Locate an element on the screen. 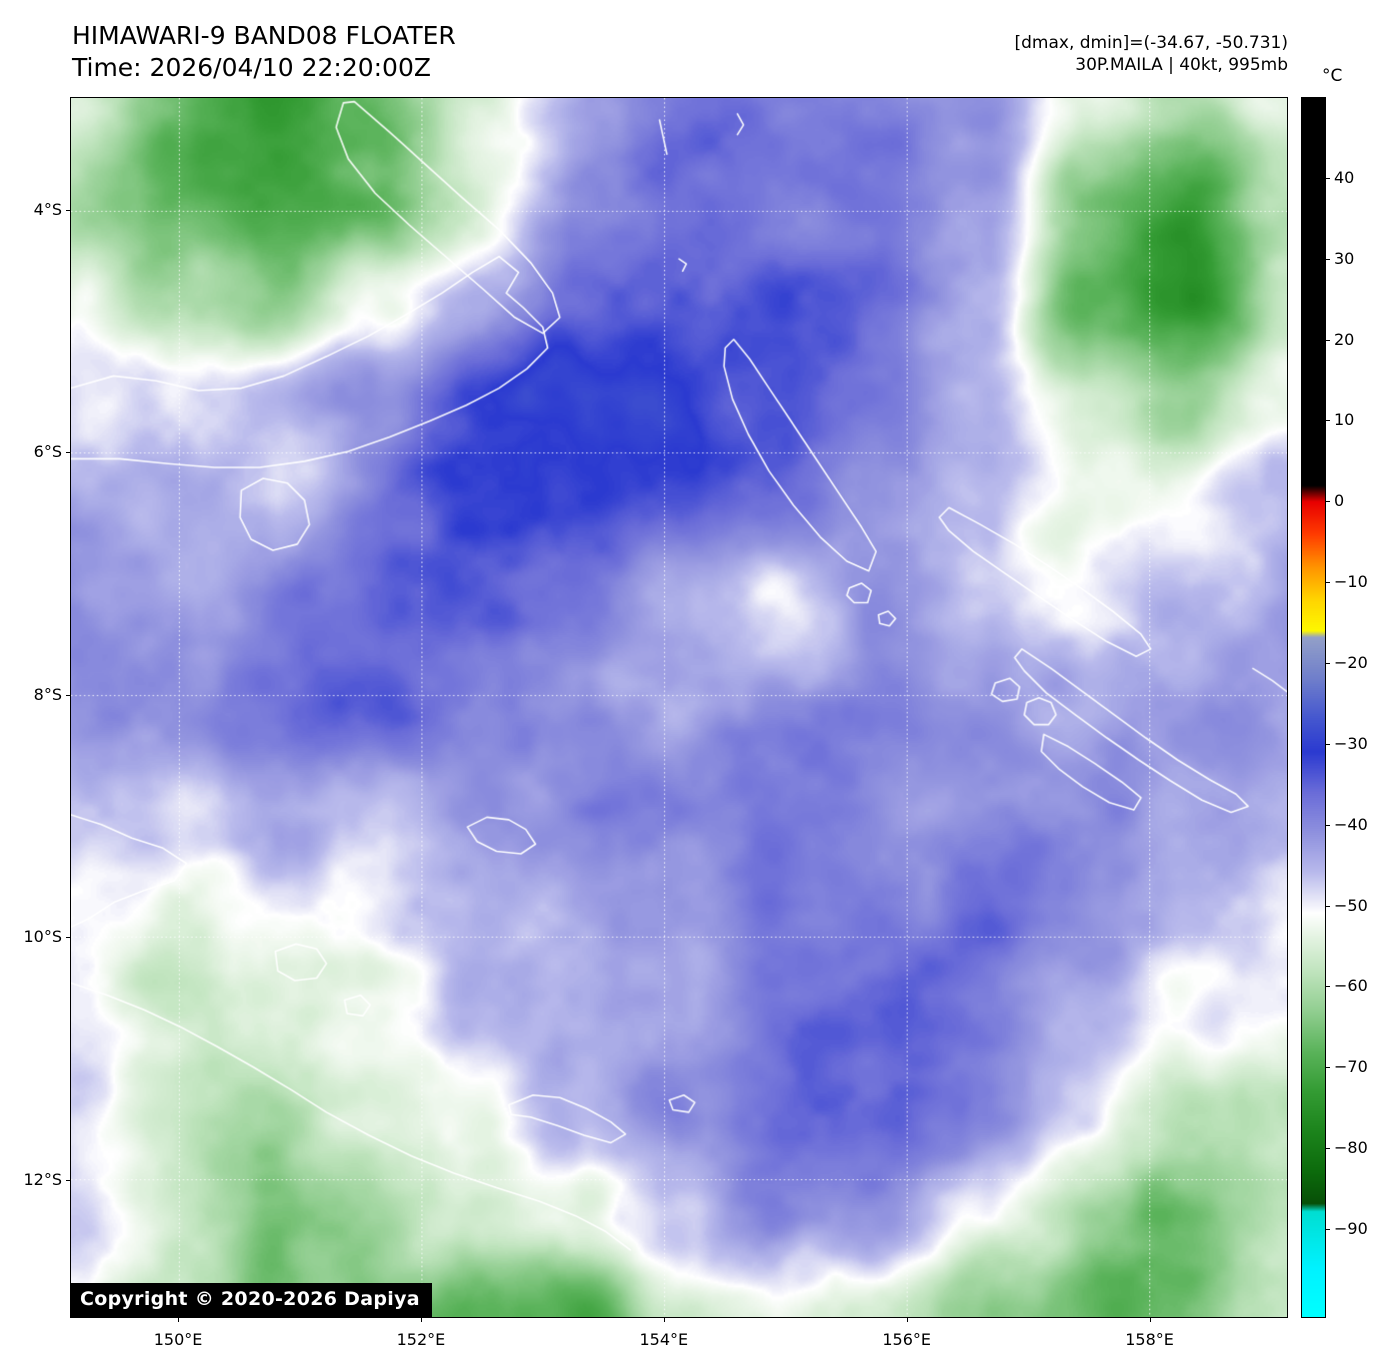  lat-tick-label: 12°S is located at coordinates (42, 1179).